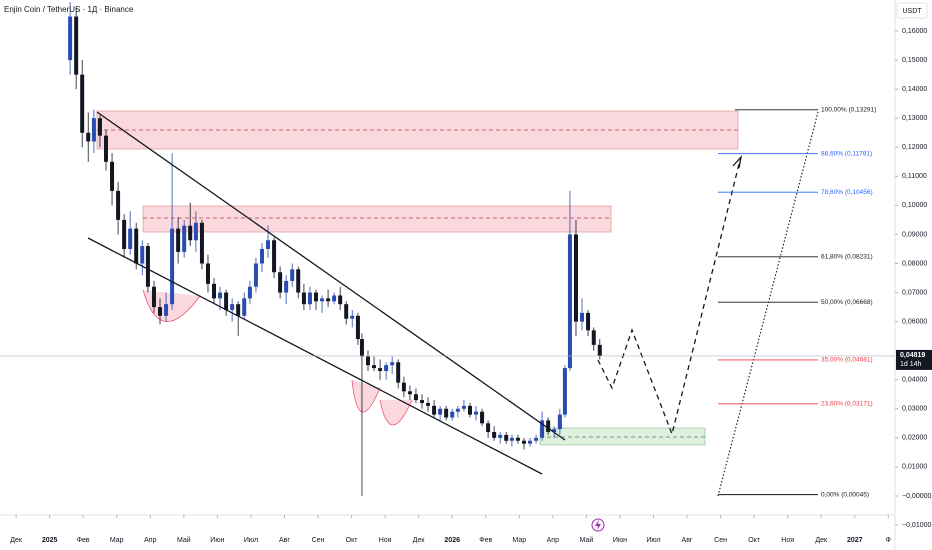 The image size is (932, 550). Describe the element at coordinates (914, 234) in the screenshot. I see `y-tick-label: 0,09000` at that location.